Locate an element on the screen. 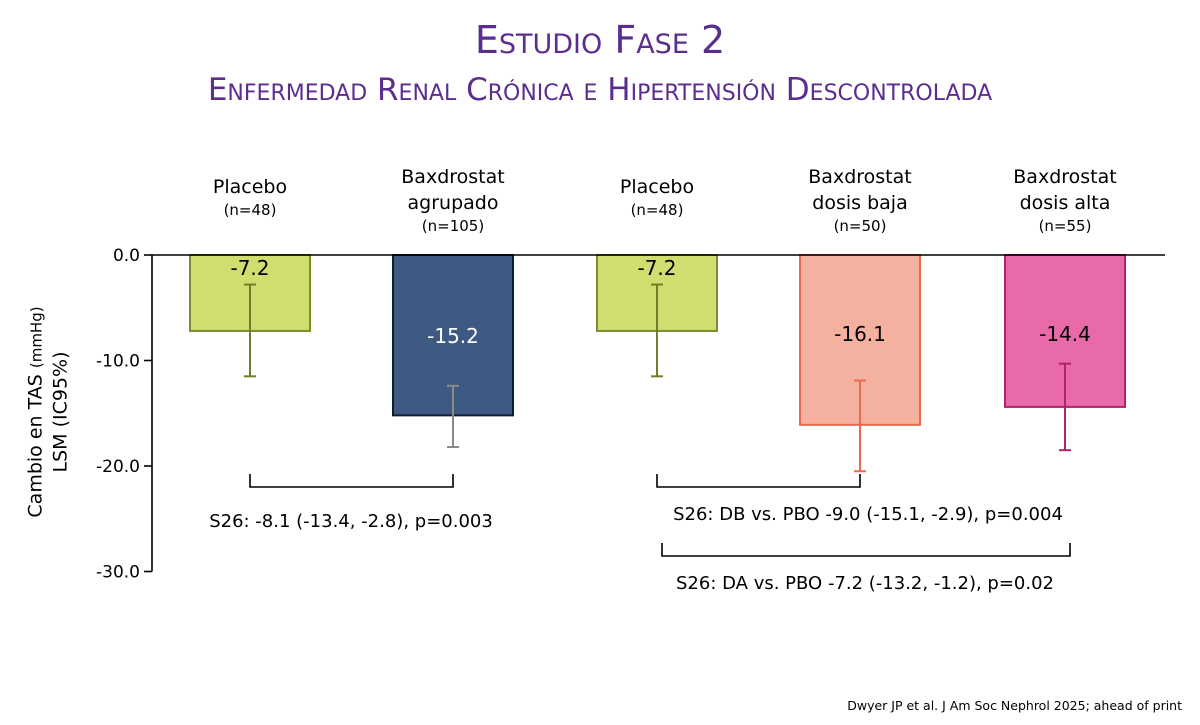 The height and width of the screenshot is (725, 1200). y-tick-label: -20.0 is located at coordinates (118, 467).